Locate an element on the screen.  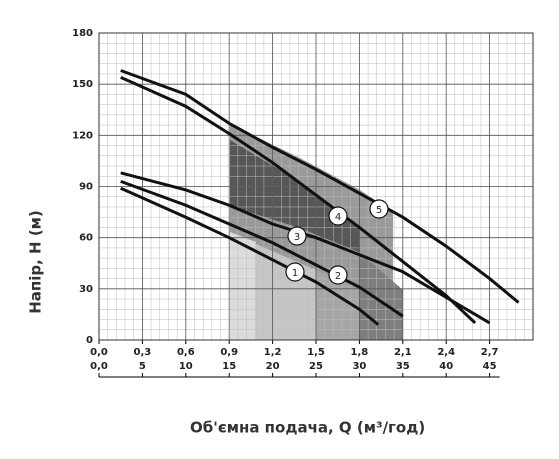
x2-tick-label: 15 is located at coordinates (229, 366).